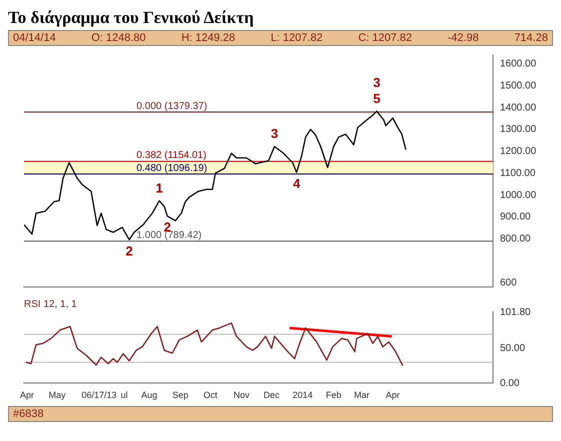  What do you see at coordinates (57, 395) in the screenshot?
I see `x-tick-label: May` at bounding box center [57, 395].